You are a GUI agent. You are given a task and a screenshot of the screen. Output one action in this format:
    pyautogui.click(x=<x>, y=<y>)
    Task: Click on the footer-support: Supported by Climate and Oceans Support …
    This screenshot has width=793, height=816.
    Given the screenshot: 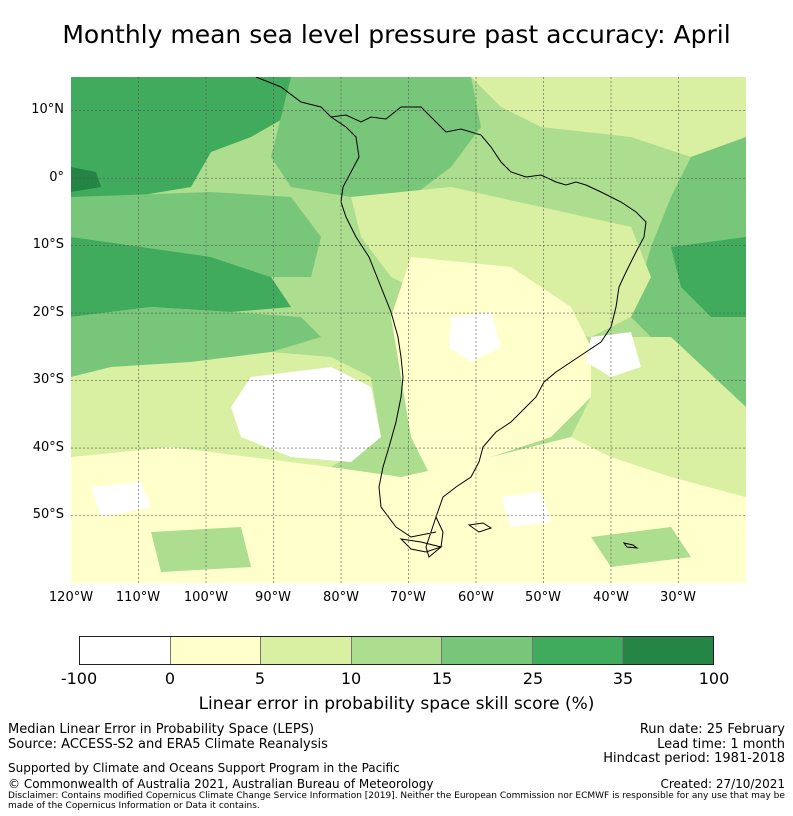 What is the action you would take?
    pyautogui.click(x=204, y=768)
    